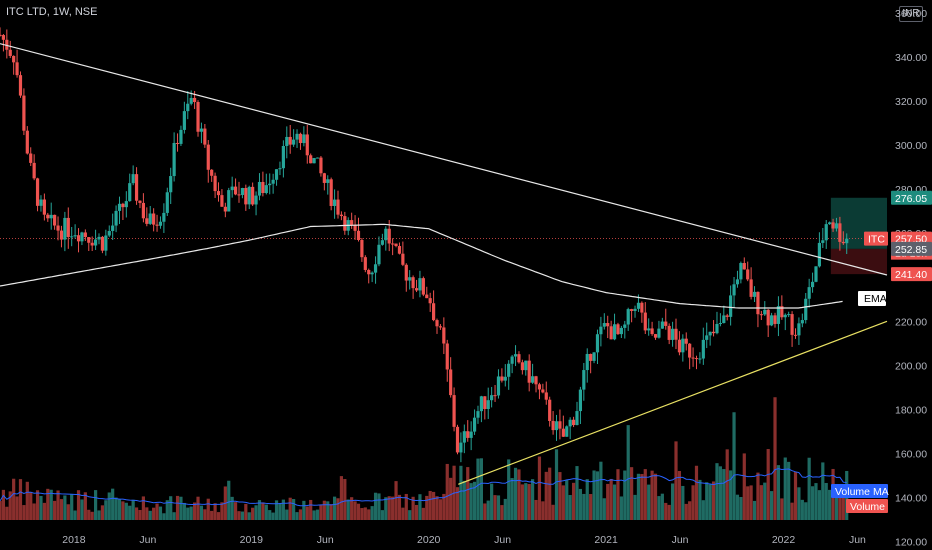 This screenshot has height=550, width=932. I want to click on currency-button: INR, so click(911, 14).